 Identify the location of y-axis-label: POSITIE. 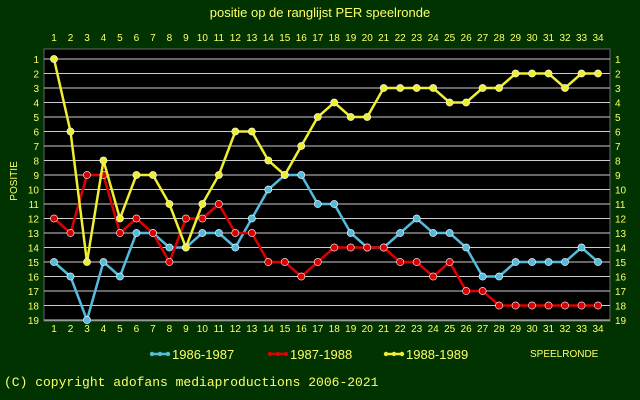
(14, 181).